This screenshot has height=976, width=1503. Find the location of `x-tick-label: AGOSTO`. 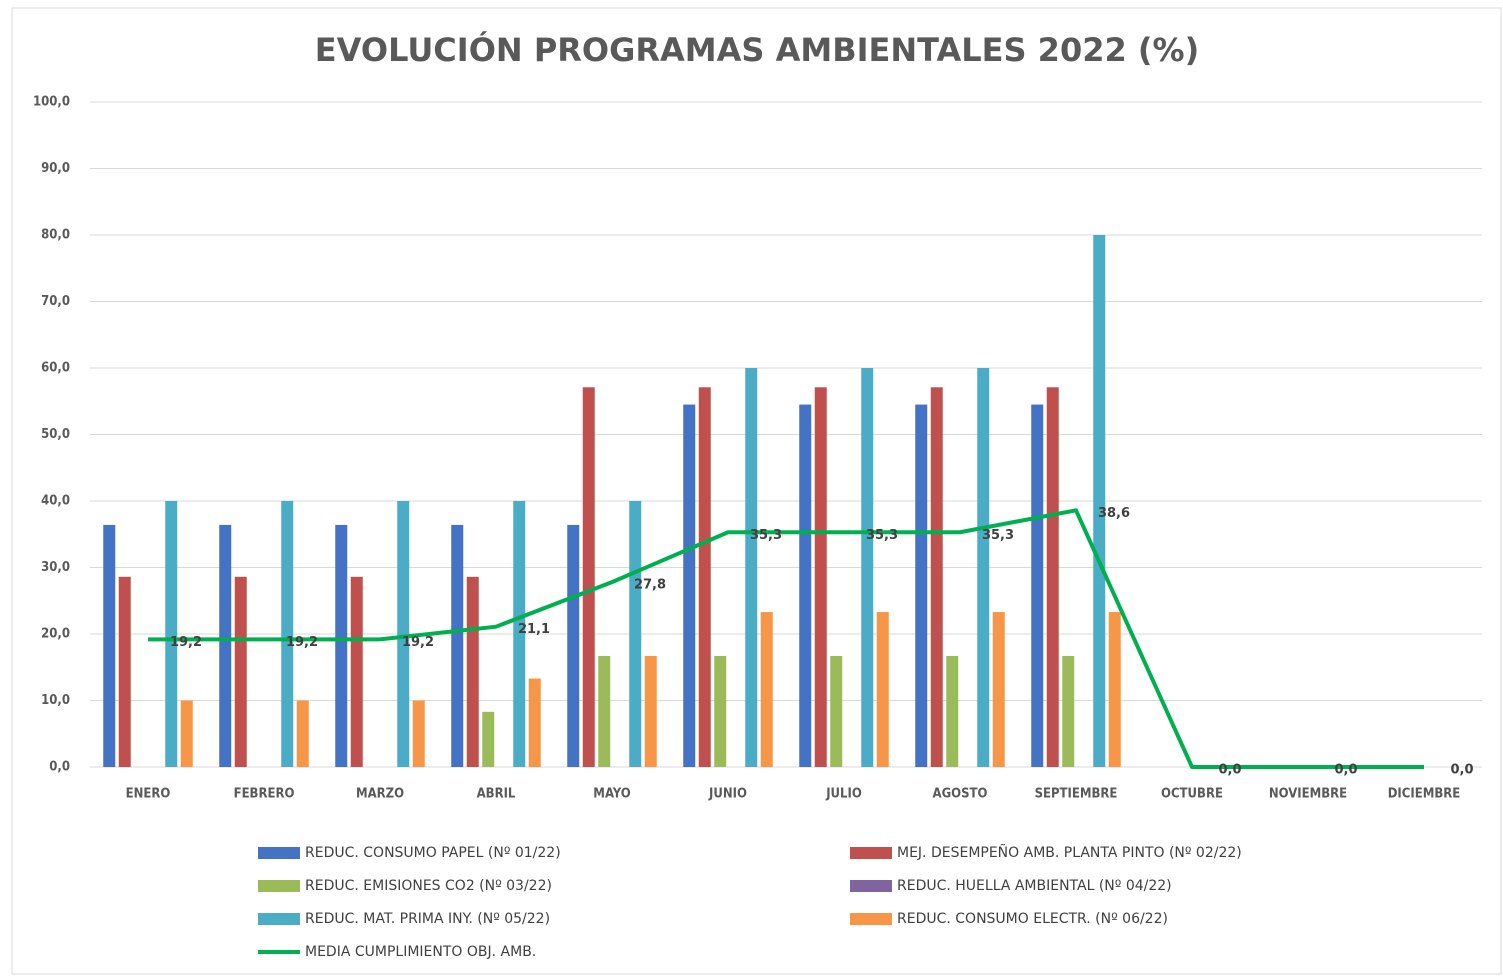

x-tick-label: AGOSTO is located at coordinates (960, 794).